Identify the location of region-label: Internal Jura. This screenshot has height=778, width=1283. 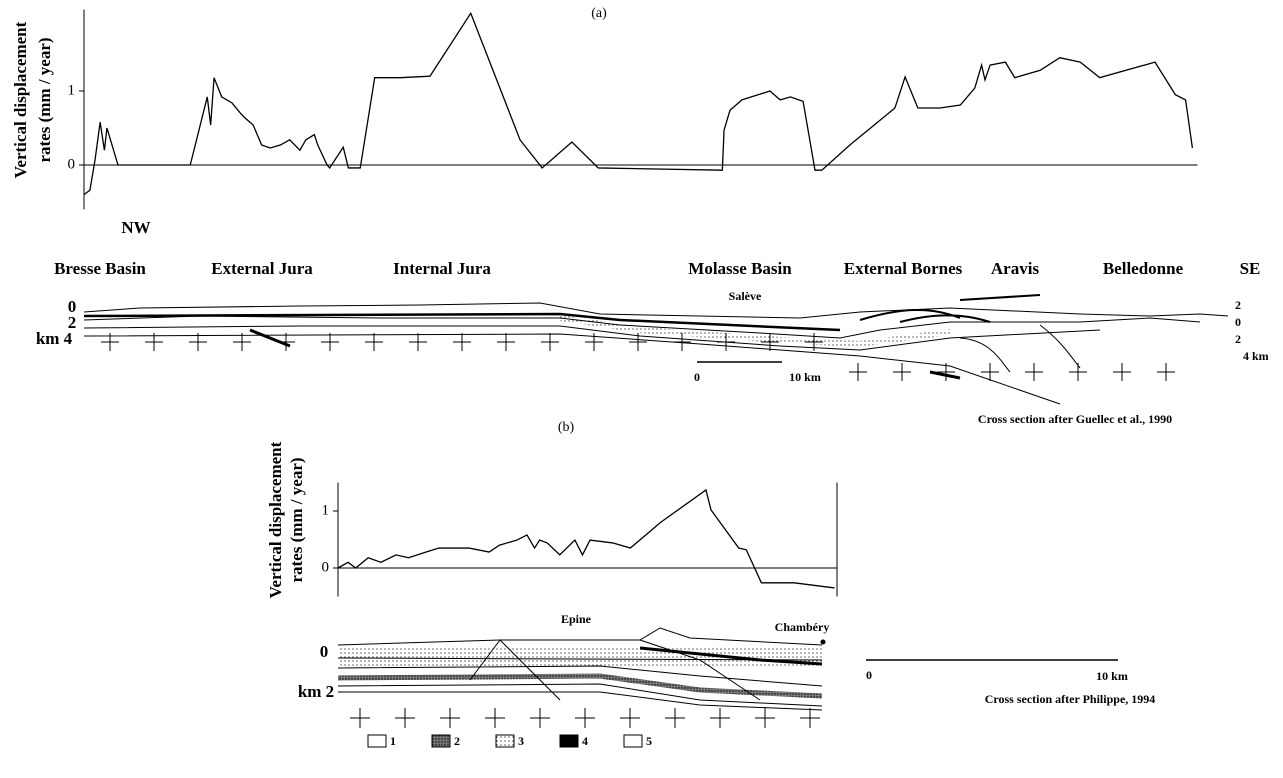
(442, 268).